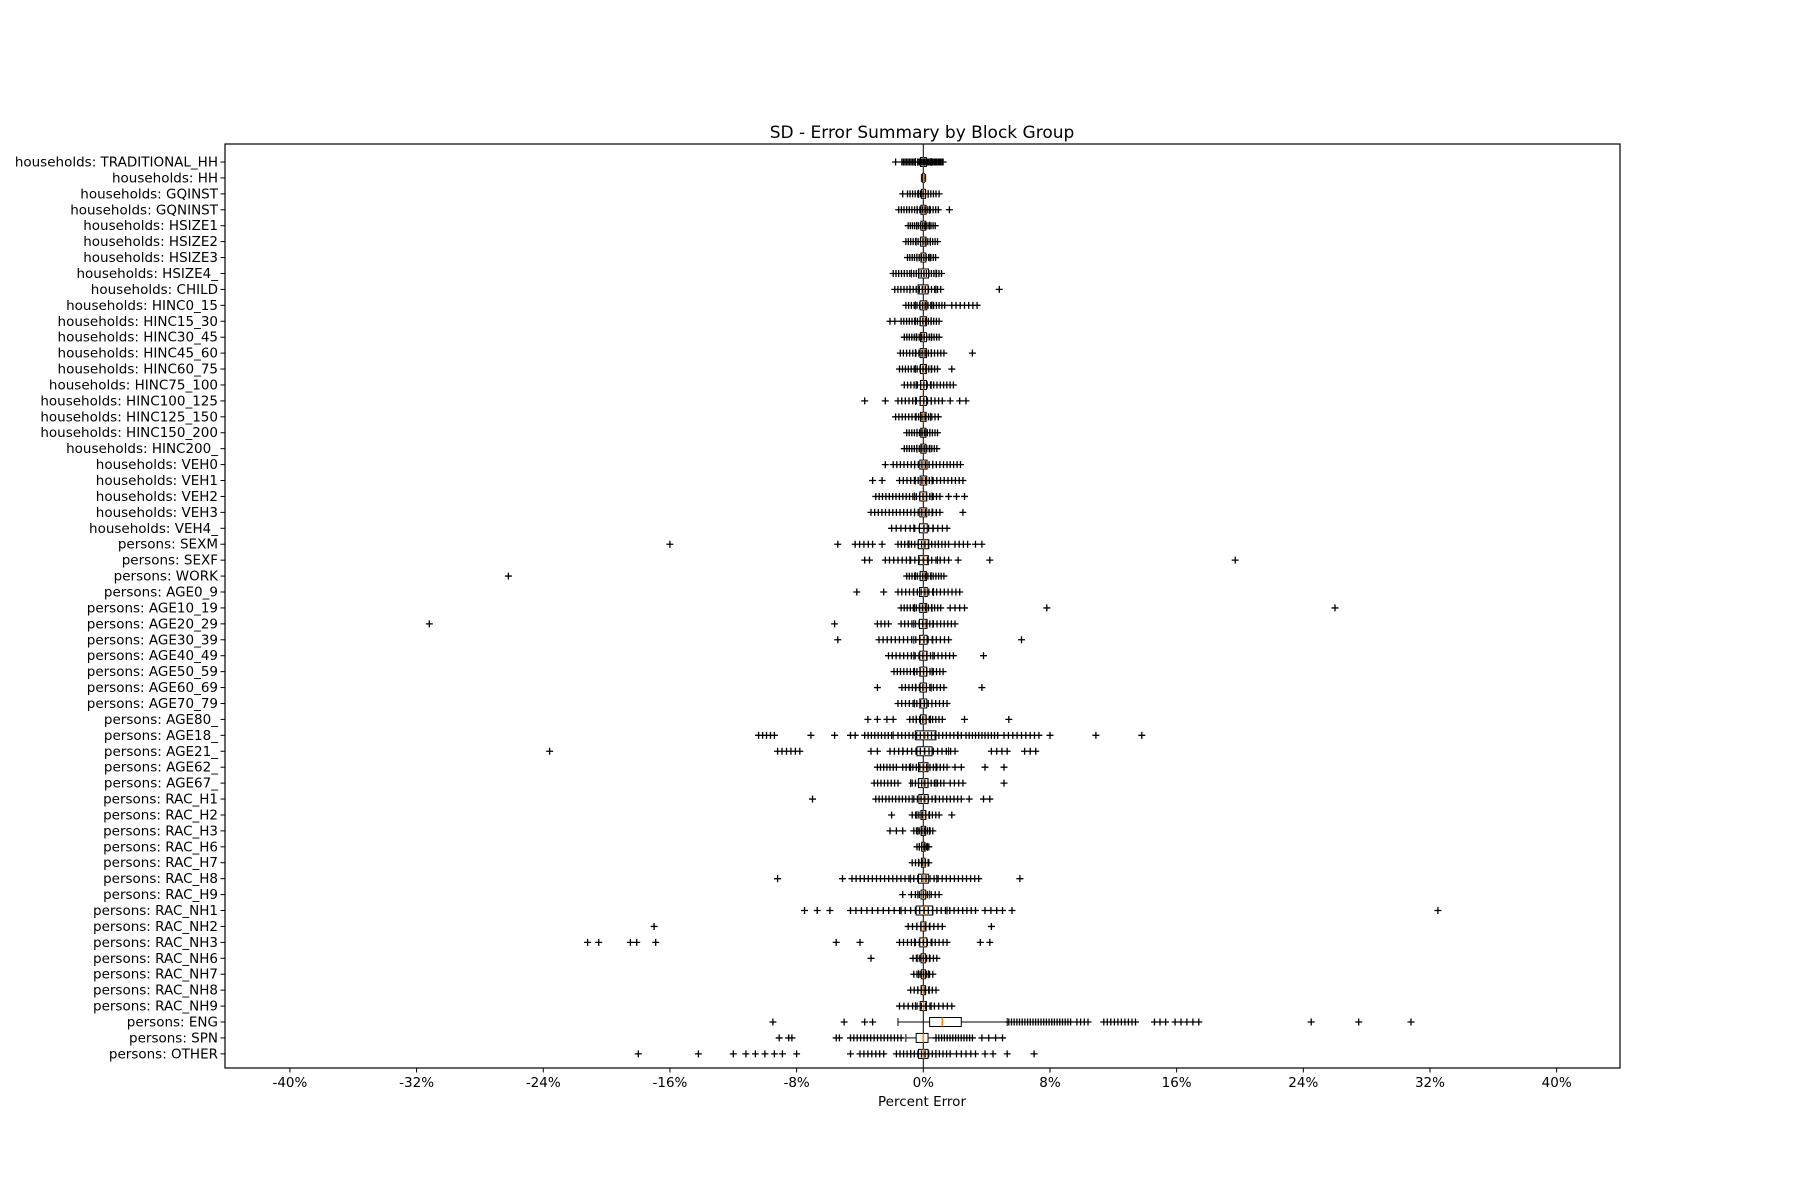  What do you see at coordinates (173, 1038) in the screenshot?
I see `y-tick-label: persons: SPN` at bounding box center [173, 1038].